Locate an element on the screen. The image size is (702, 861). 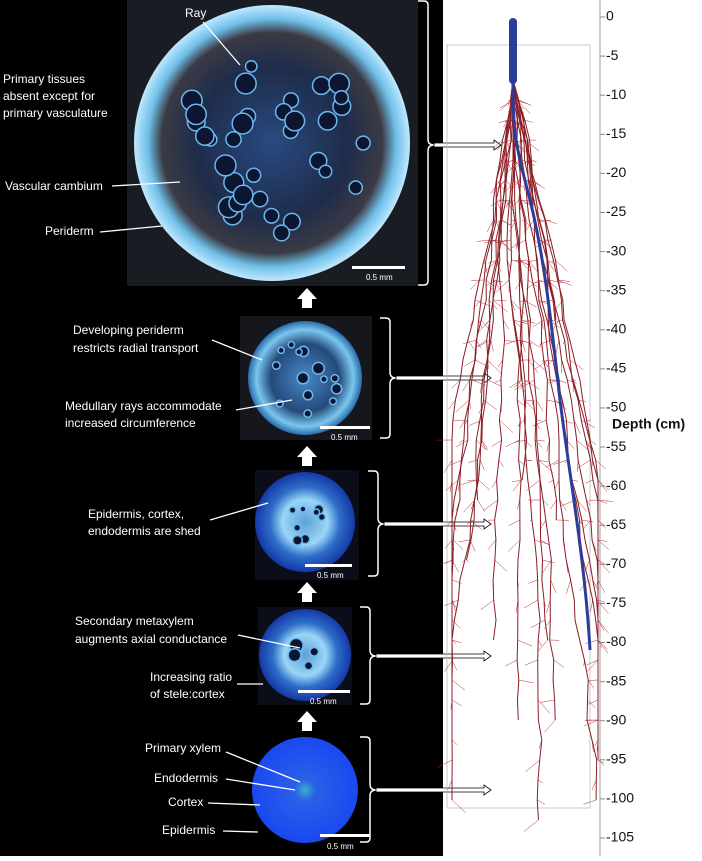
label: augments axial conductance is located at coordinates (151, 639).